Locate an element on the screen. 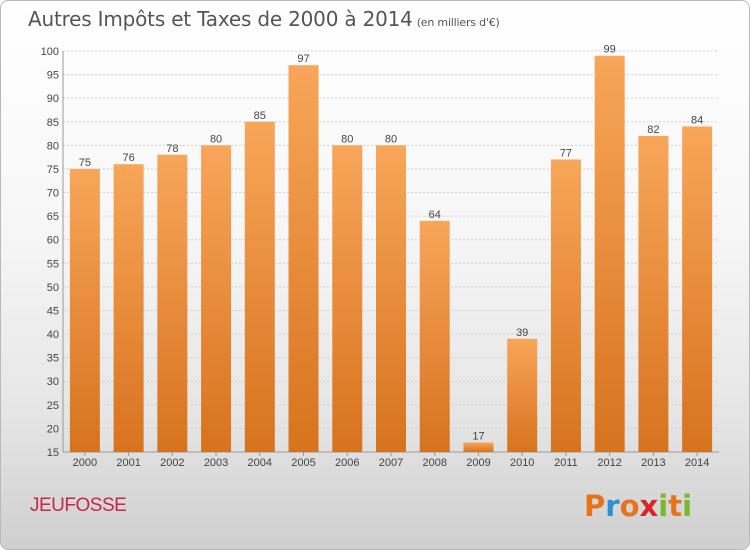  y-tick-label: 60 is located at coordinates (53, 241).